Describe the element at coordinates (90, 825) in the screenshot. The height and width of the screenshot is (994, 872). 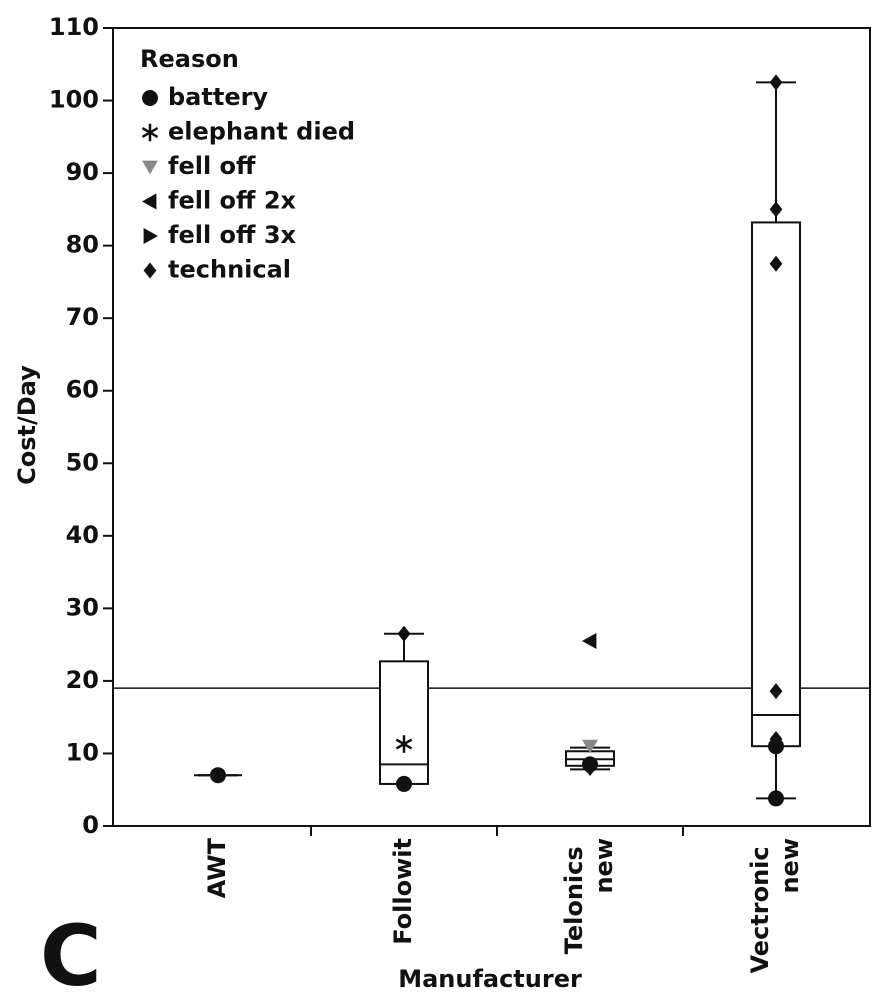
I see `y-tick-label: 0` at that location.